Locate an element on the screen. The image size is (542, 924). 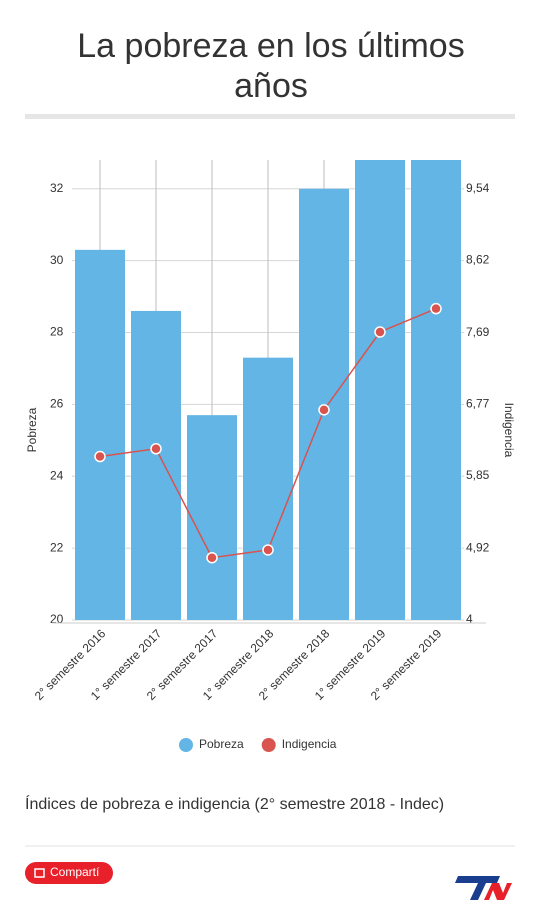
y-tick-label: 28 is located at coordinates (57, 332).